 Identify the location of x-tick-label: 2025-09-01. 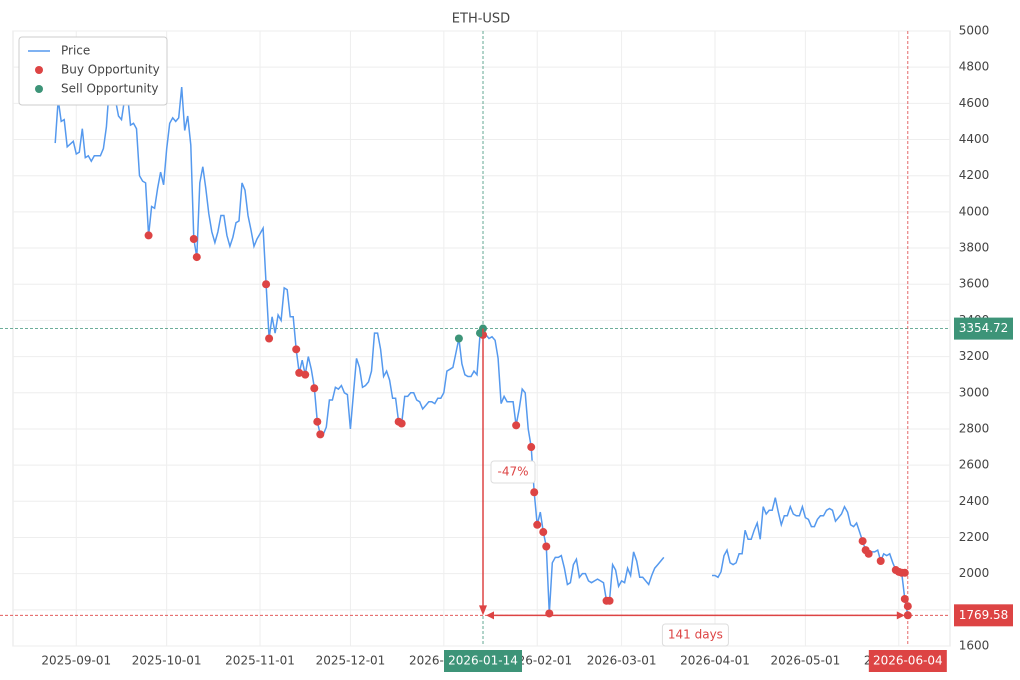
(76, 661).